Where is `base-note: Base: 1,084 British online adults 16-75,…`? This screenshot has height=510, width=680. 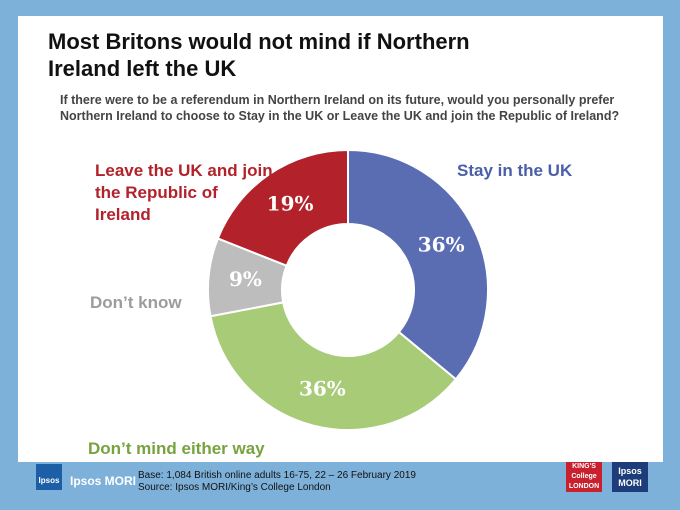 base-note: Base: 1,084 British online adults 16-75,… is located at coordinates (277, 475).